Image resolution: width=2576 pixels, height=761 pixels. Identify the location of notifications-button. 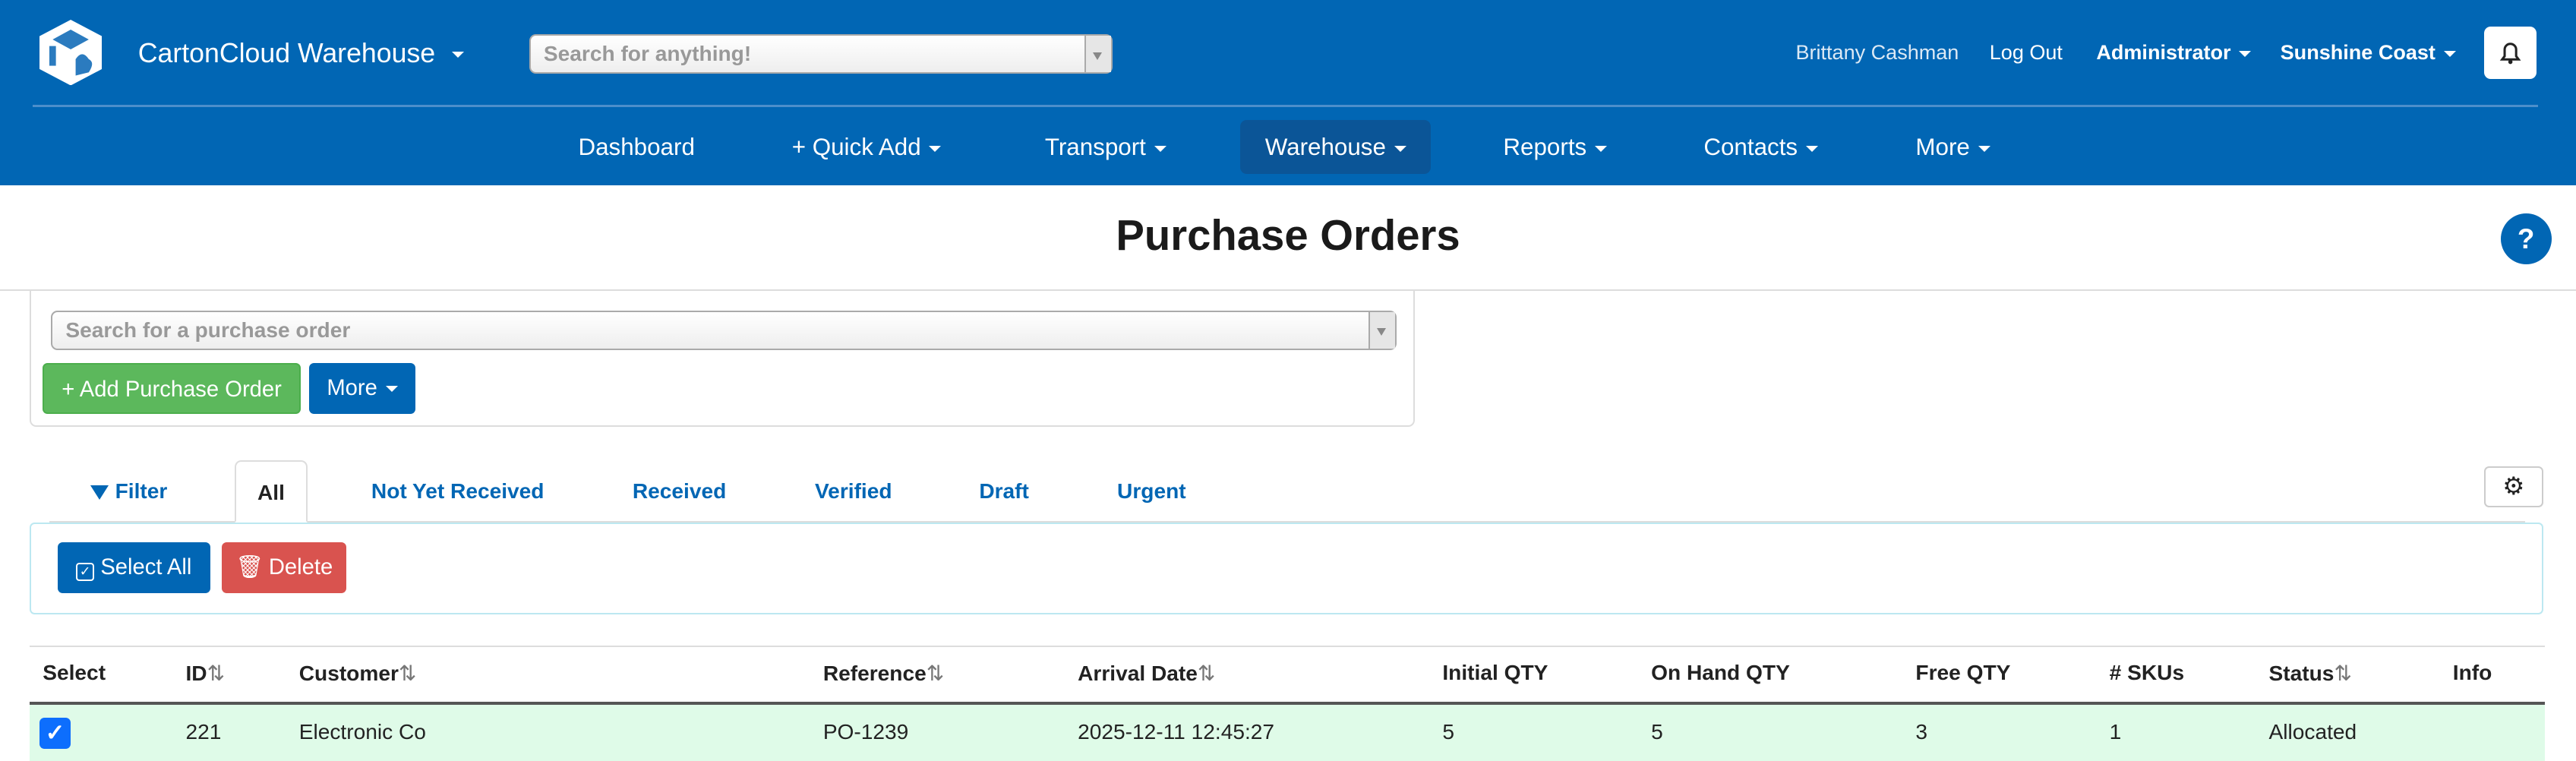
(2510, 52).